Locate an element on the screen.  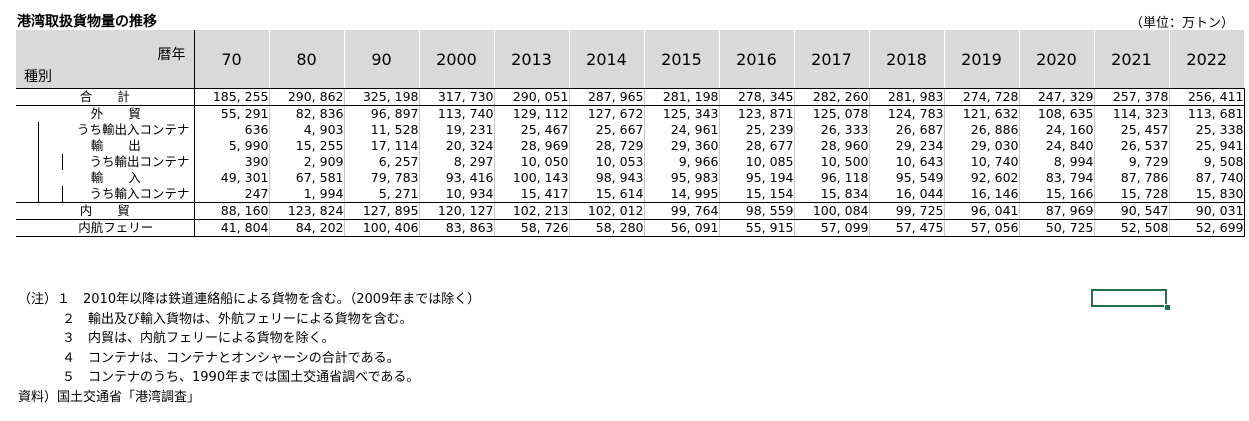
value-cell: 99, 725 is located at coordinates (907, 211).